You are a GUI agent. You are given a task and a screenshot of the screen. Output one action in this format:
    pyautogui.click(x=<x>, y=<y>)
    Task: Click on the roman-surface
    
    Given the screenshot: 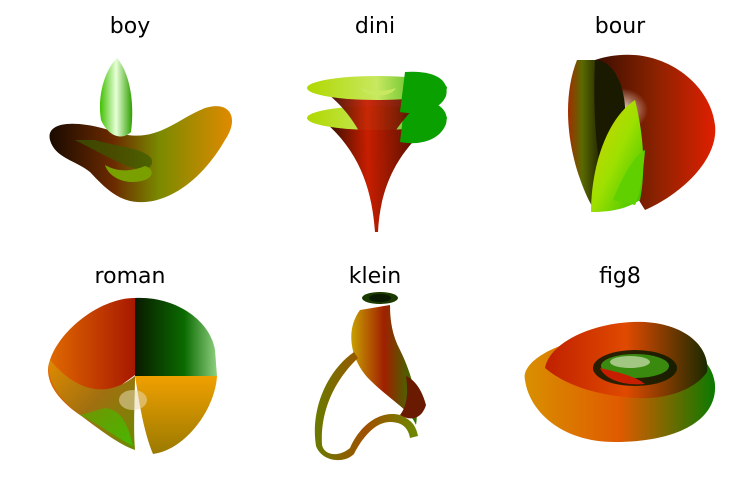 What is the action you would take?
    pyautogui.click(x=132, y=375)
    